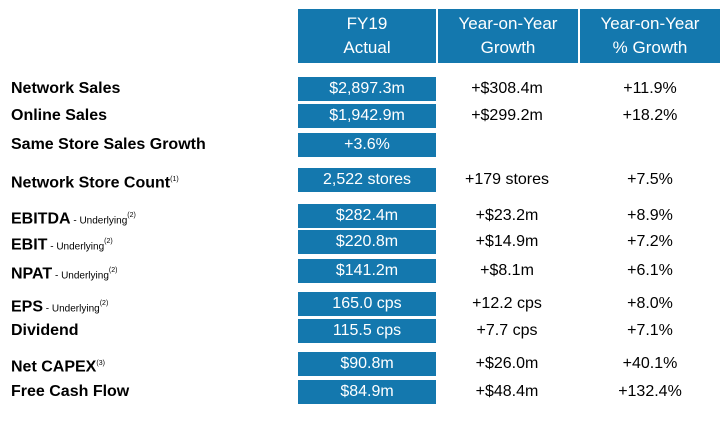  Describe the element at coordinates (91, 183) in the screenshot. I see `row-label-text: Network Store Count` at that location.